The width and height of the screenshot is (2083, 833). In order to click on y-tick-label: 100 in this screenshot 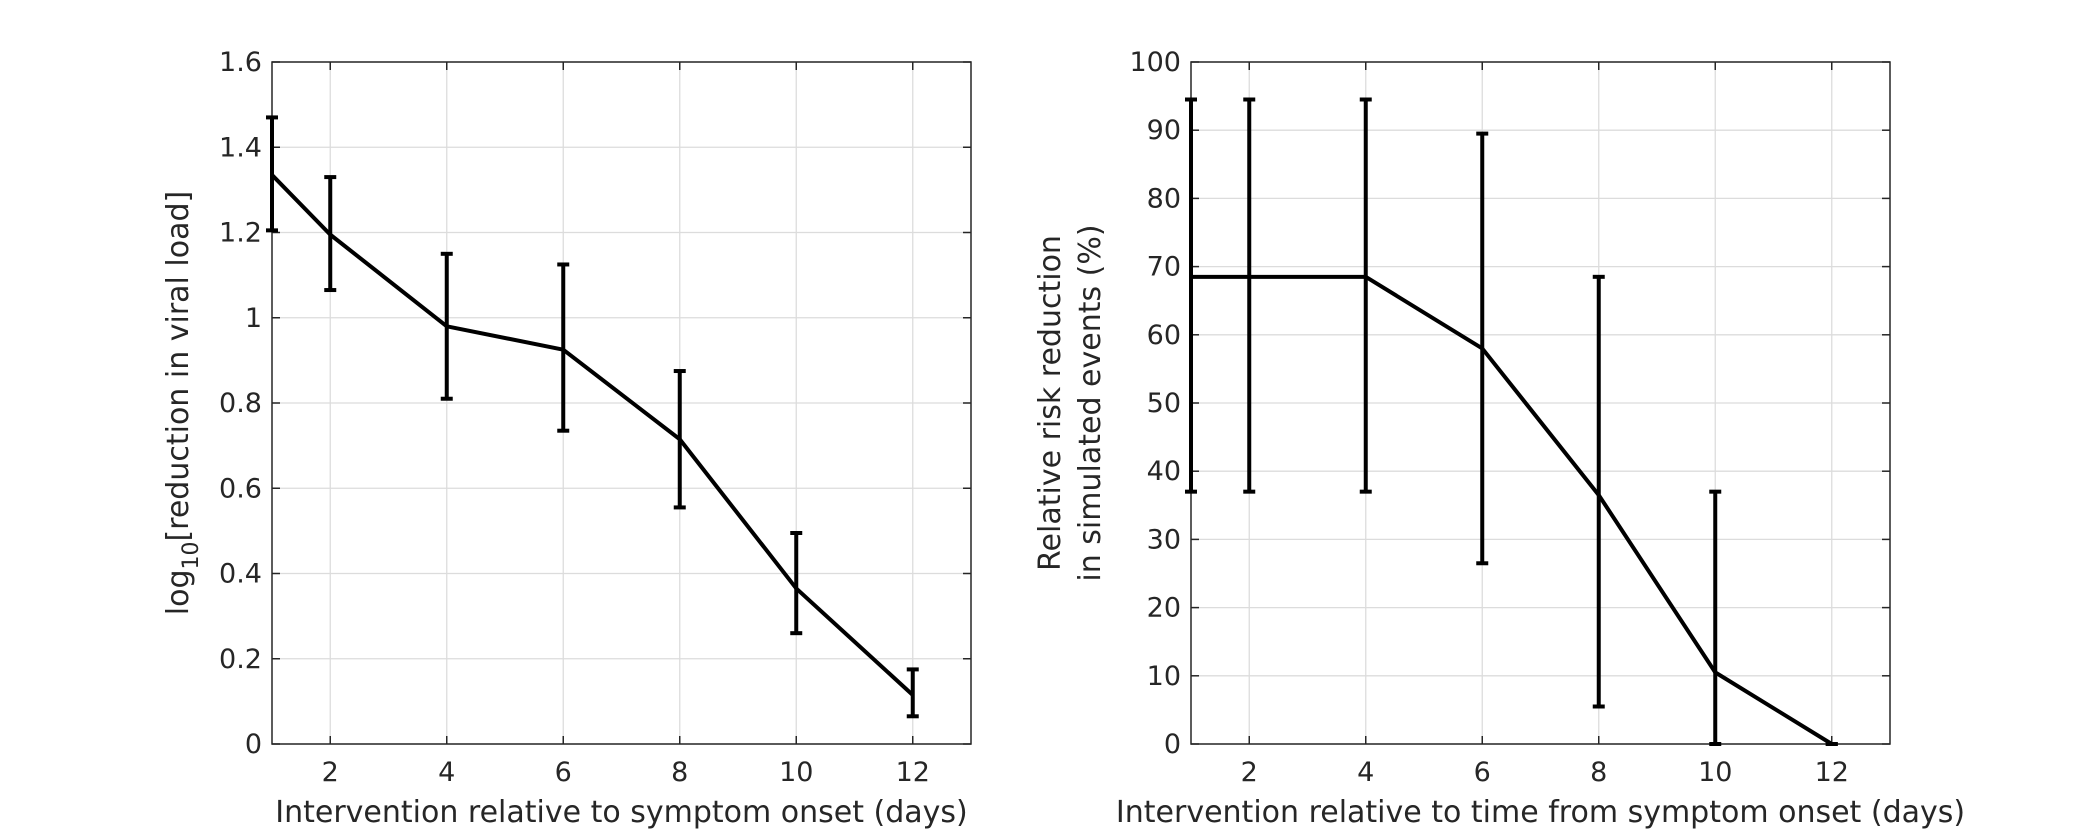, I will do `click(1155, 62)`.